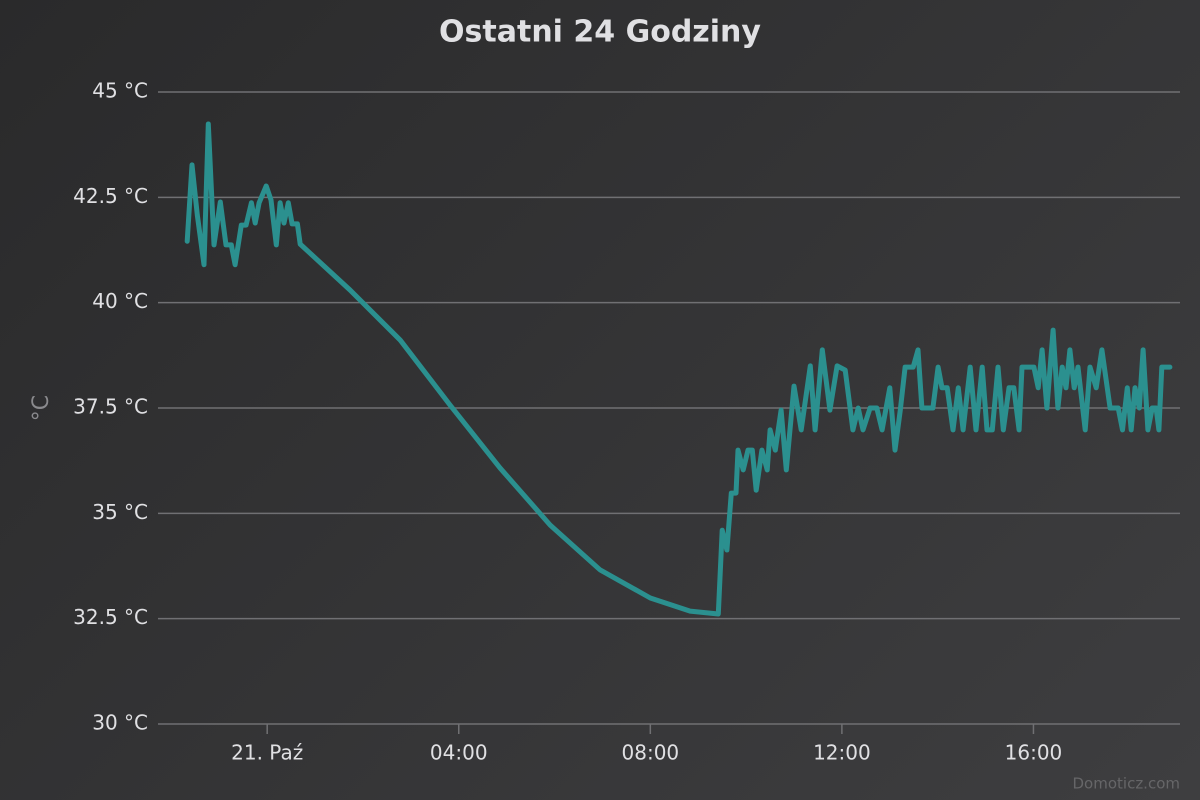 The width and height of the screenshot is (1200, 800). Describe the element at coordinates (267, 753) in the screenshot. I see `x-tick-label: 21. Paź` at that location.